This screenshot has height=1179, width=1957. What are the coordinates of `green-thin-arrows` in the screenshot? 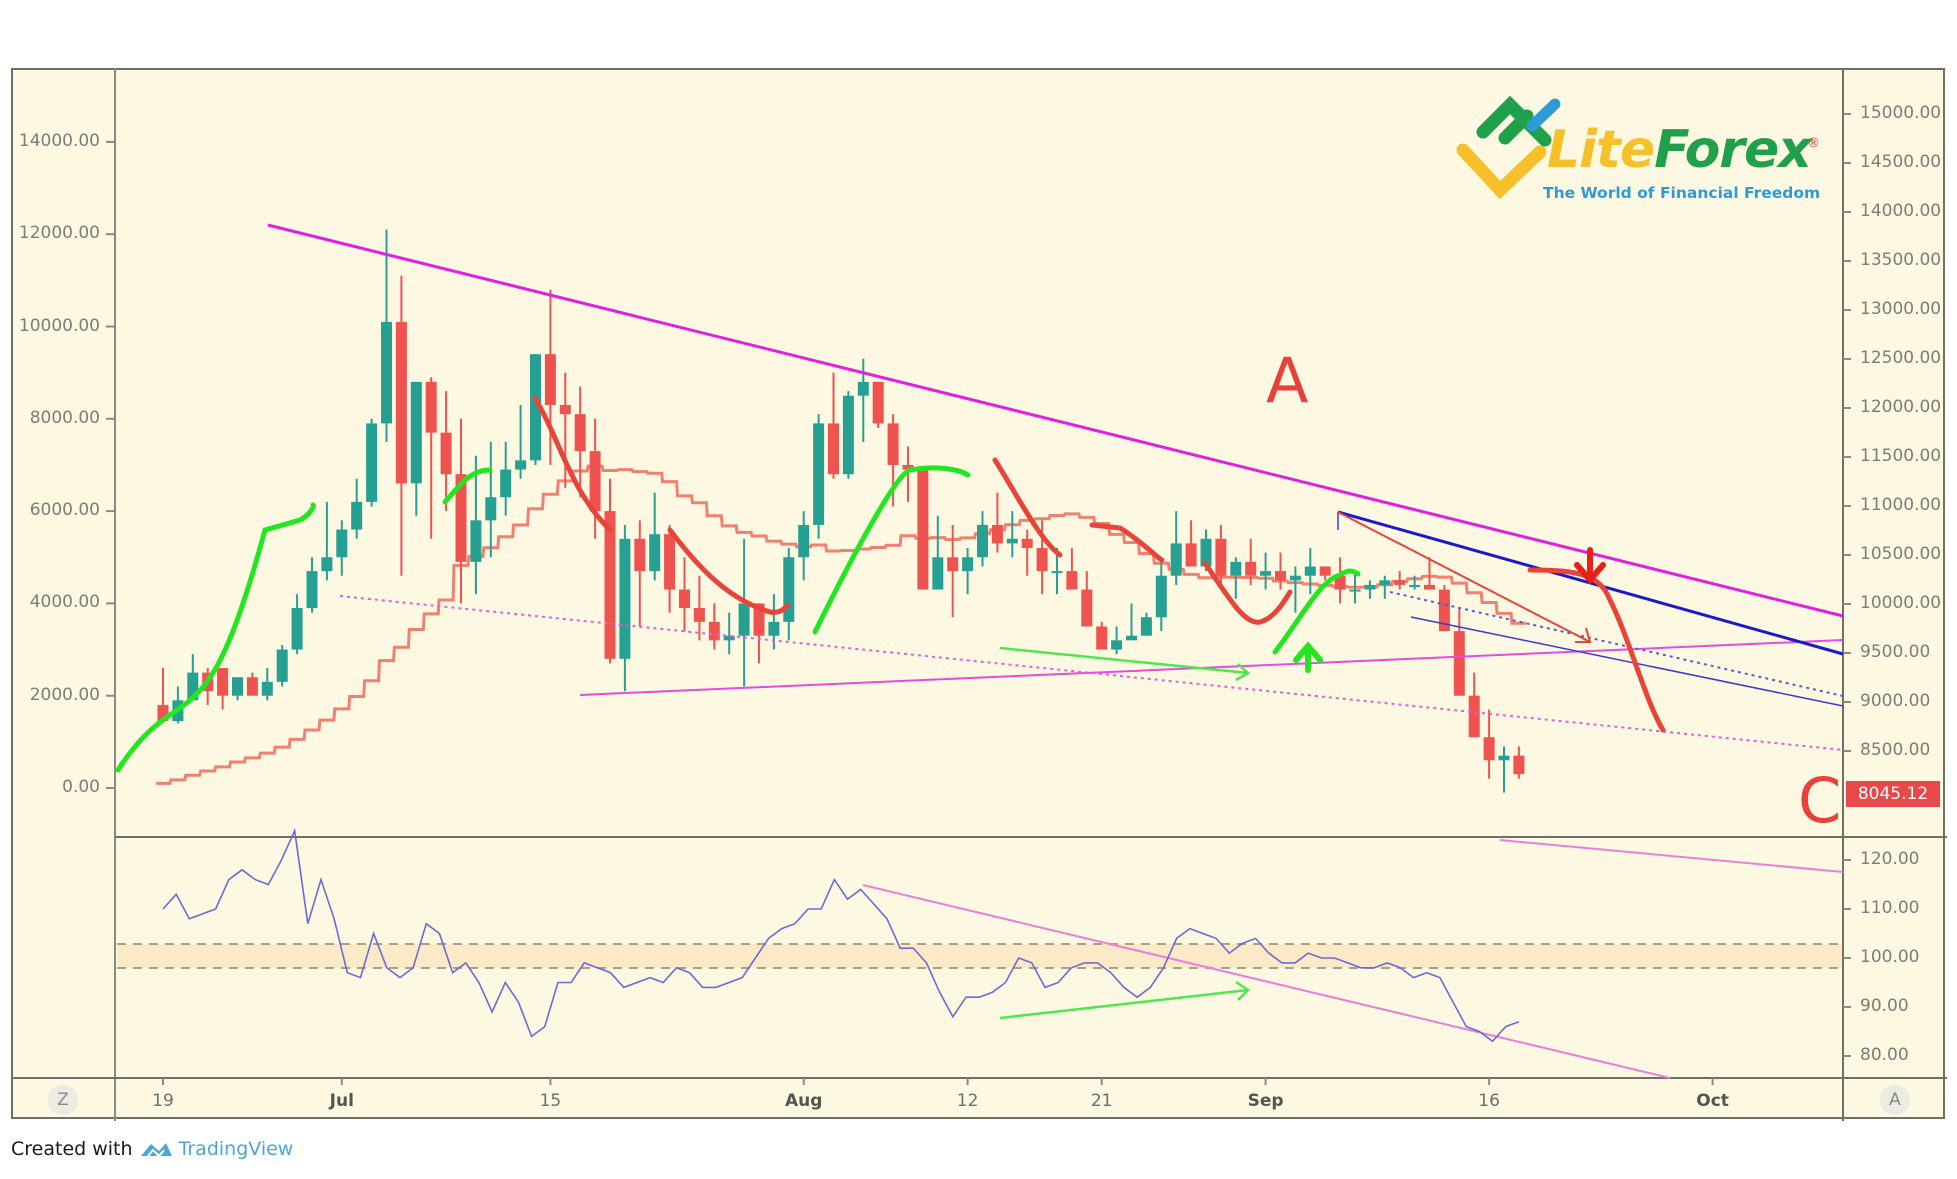 It's located at (1125, 833).